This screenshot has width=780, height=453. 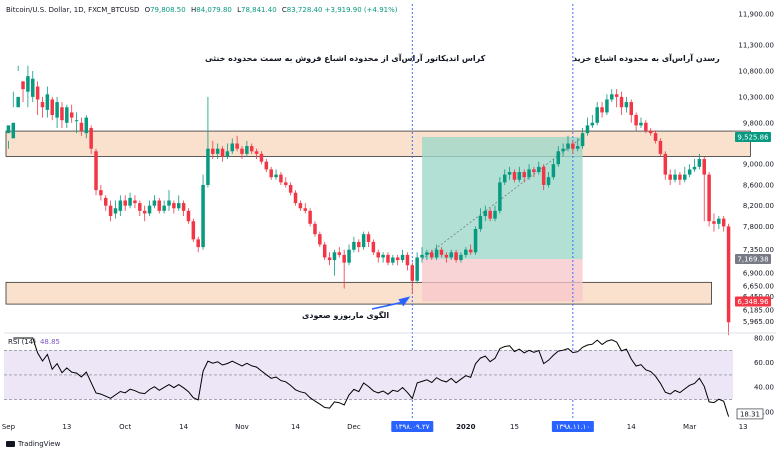 I want to click on rsi-header: RSI (14) 48.85, so click(x=34, y=342).